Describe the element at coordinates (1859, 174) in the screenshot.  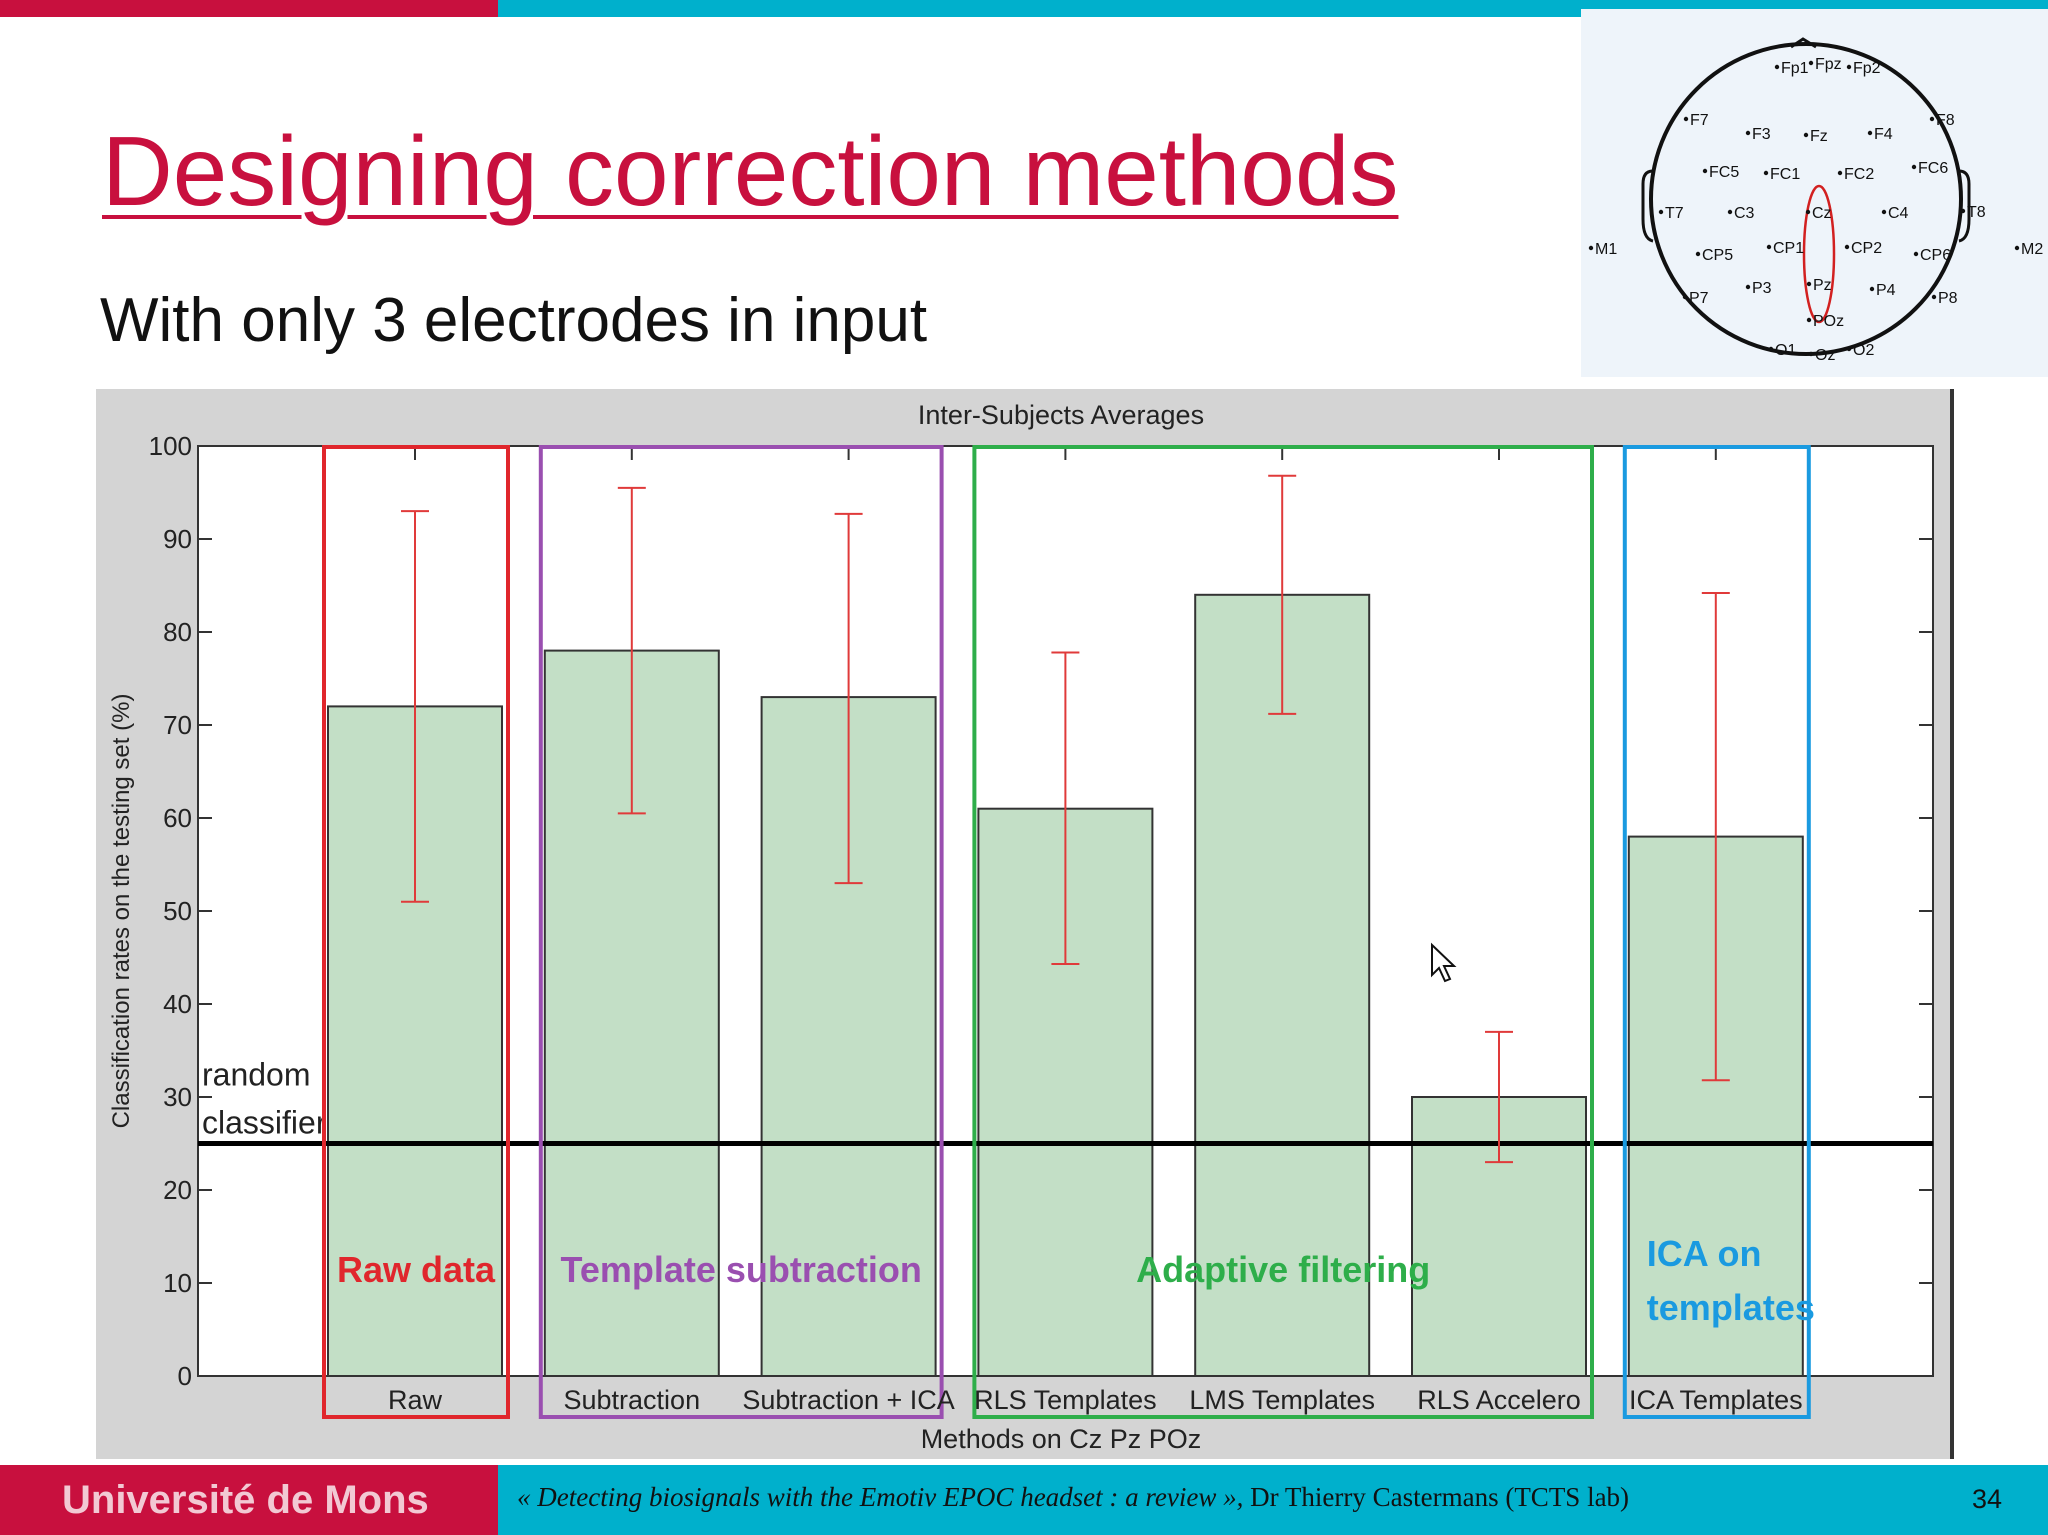
I see `electrode-label-FC2: FC2` at that location.